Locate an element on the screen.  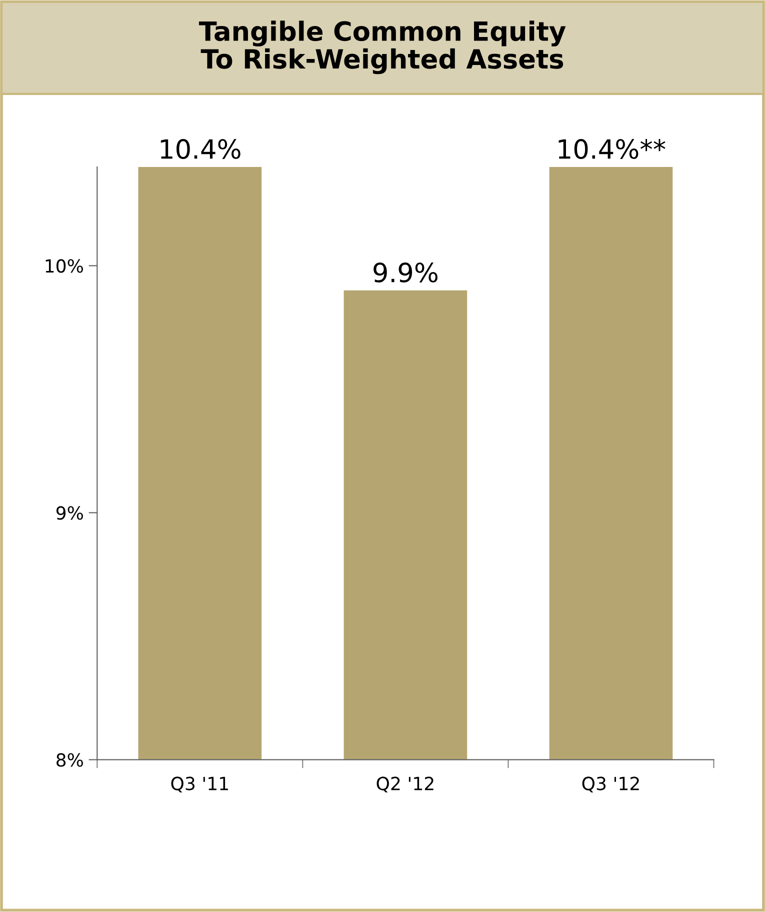
x-tick-label: Q3 '12 is located at coordinates (610, 784).